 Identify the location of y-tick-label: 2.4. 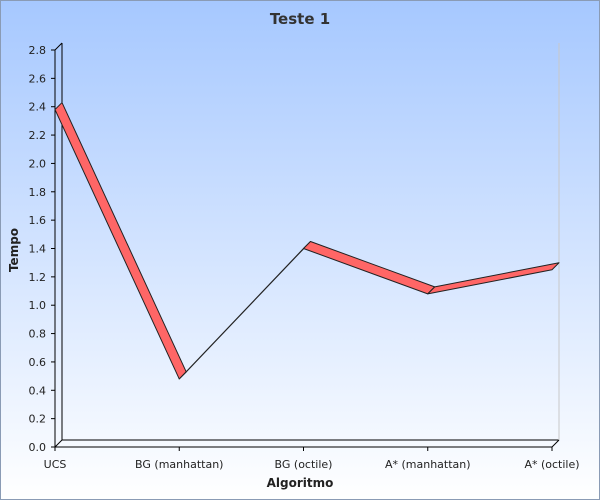
(38, 107).